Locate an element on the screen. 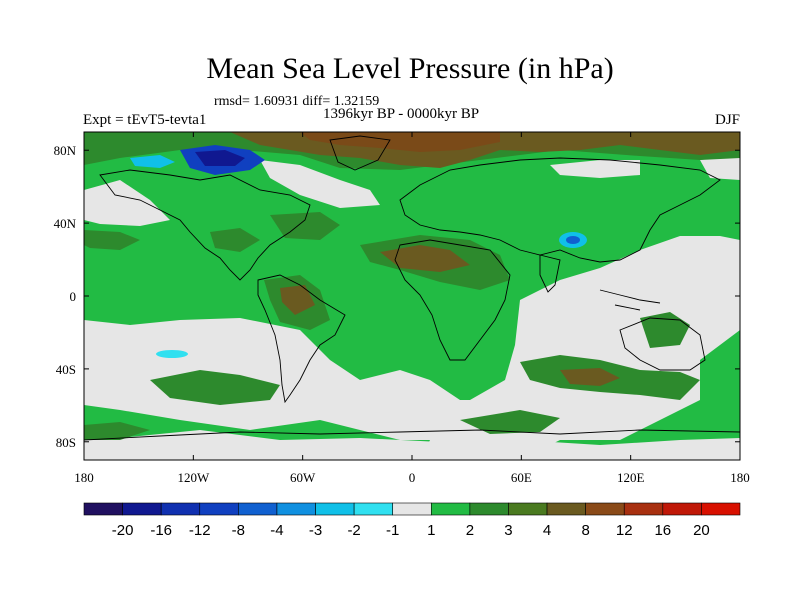 The width and height of the screenshot is (800, 600). y-tick-label: 40S is located at coordinates (66, 369).